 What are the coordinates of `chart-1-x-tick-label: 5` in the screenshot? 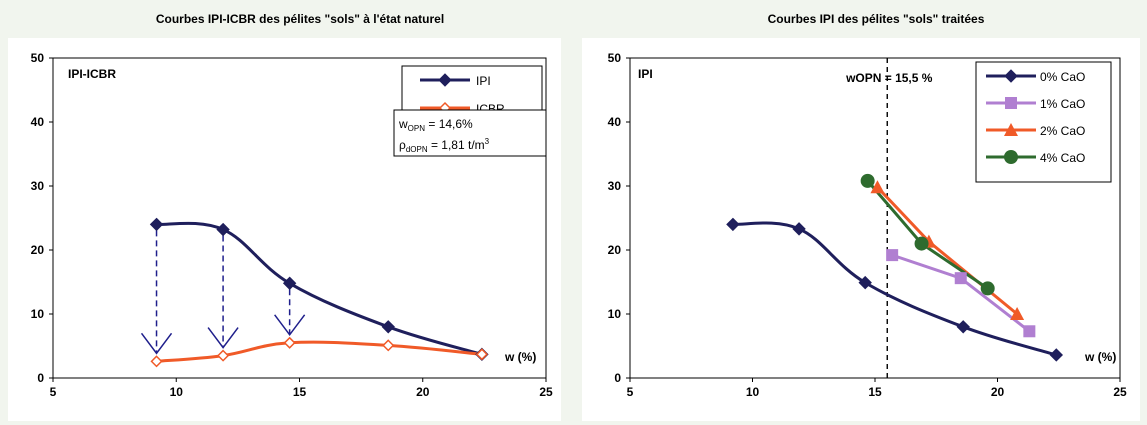 It's located at (53, 392).